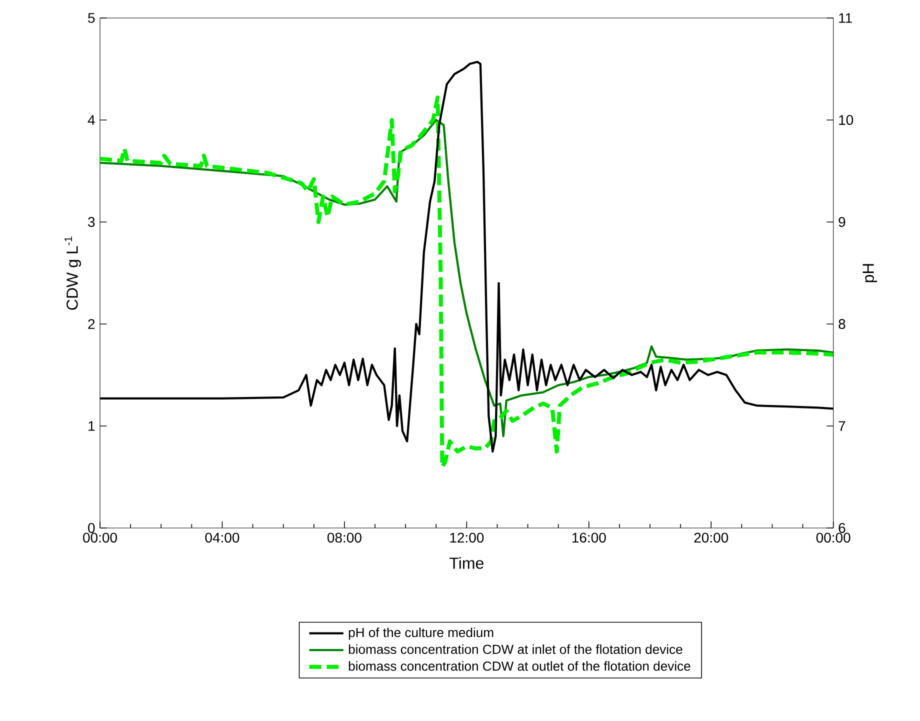 The image size is (920, 721). What do you see at coordinates (222, 537) in the screenshot?
I see `x-tick-label: 04:00` at bounding box center [222, 537].